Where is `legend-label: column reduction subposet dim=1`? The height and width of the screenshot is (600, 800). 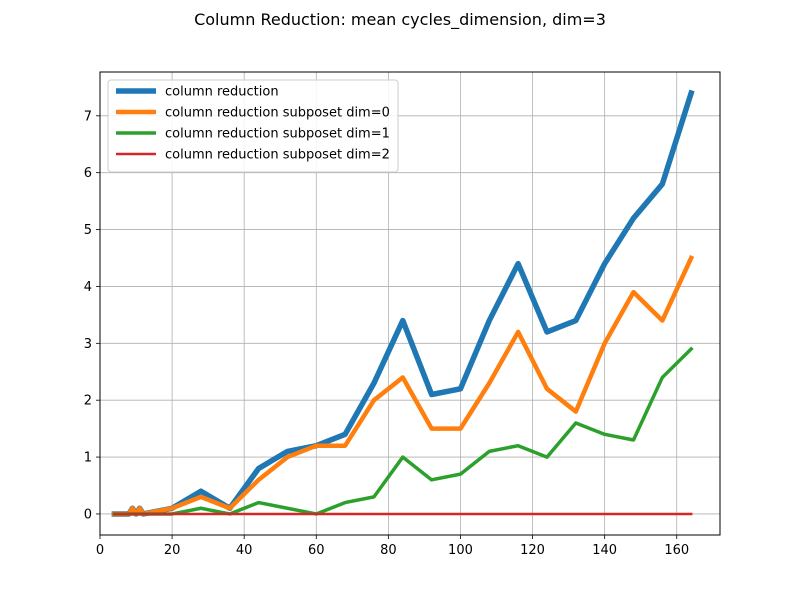 legend-label: column reduction subposet dim=1 is located at coordinates (277, 134).